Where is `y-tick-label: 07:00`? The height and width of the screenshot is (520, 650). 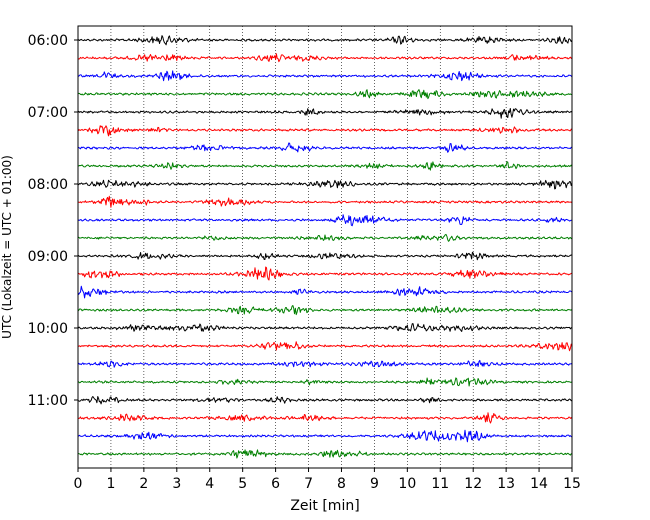
y-tick-label: 07:00 is located at coordinates (48, 113).